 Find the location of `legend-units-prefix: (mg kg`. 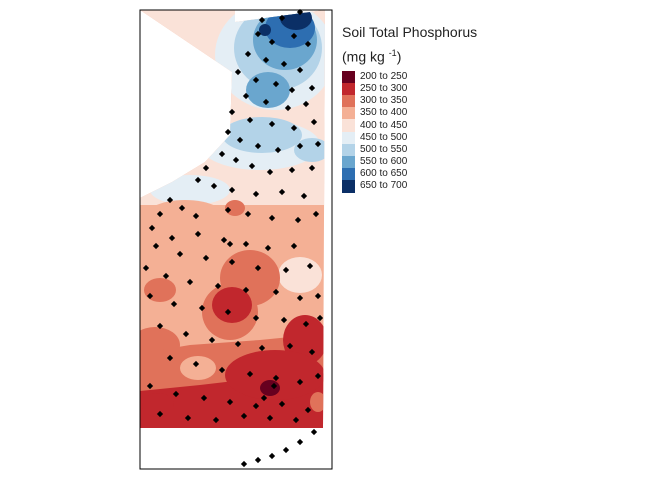

legend-units-prefix: (mg kg is located at coordinates (365, 56).